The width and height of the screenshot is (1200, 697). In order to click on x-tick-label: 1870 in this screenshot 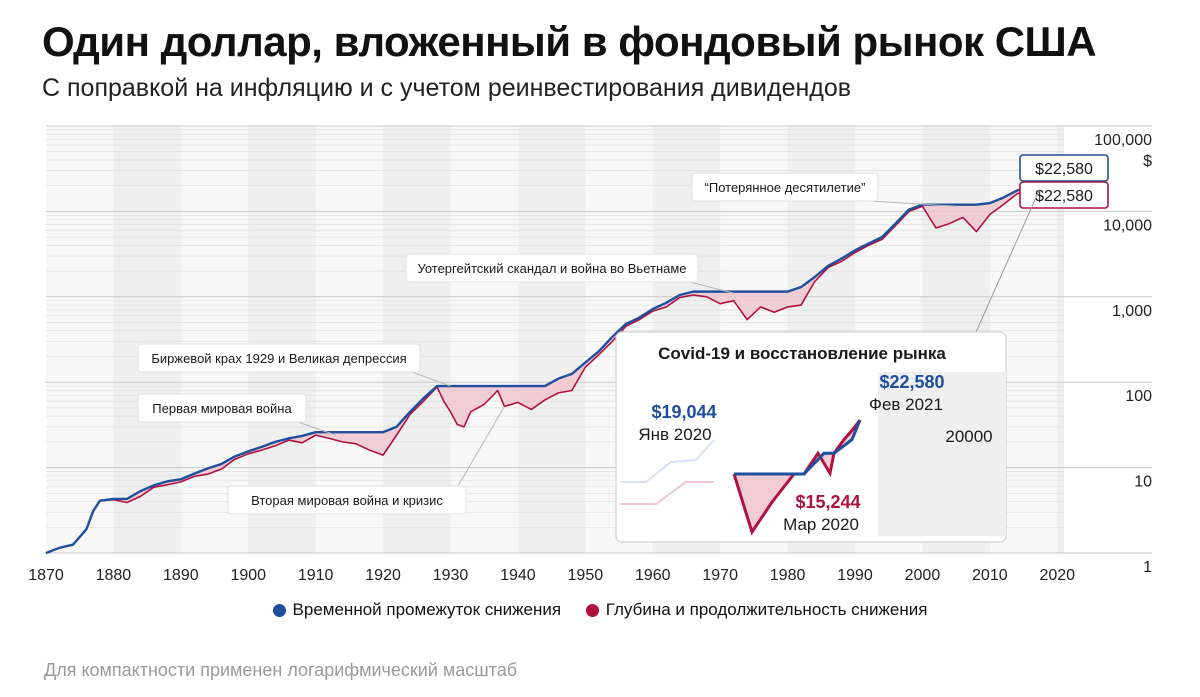, I will do `click(46, 575)`.